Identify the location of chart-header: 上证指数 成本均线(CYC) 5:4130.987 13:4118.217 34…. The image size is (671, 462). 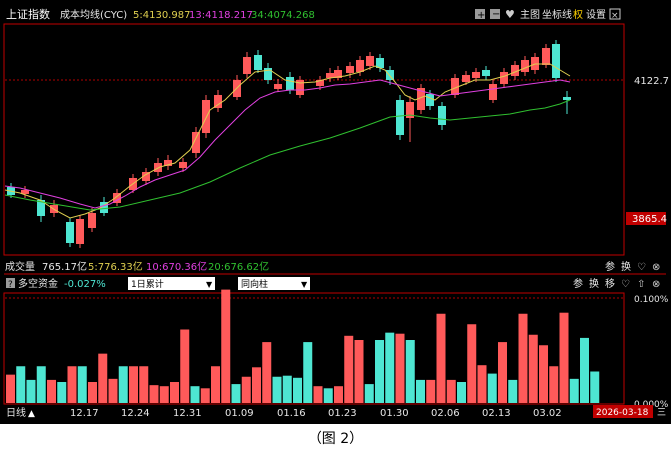
(313, 14).